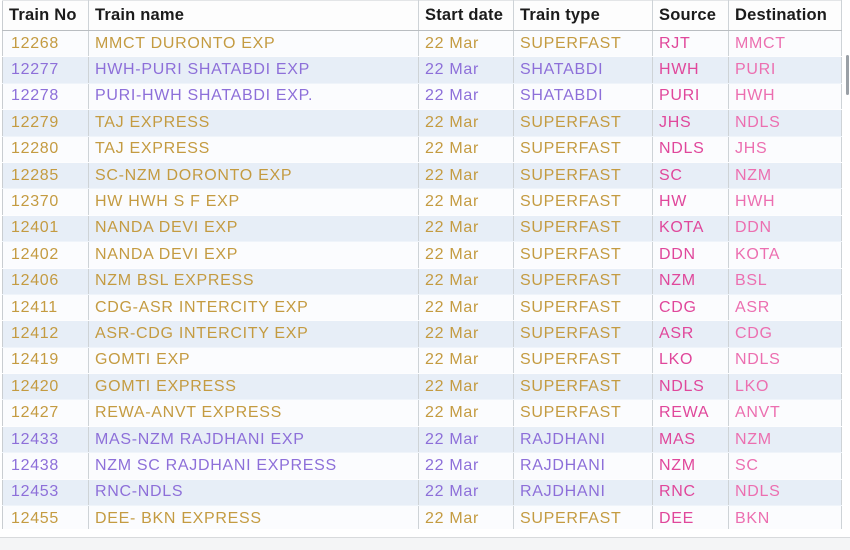  I want to click on cell-source: DDN, so click(690, 255).